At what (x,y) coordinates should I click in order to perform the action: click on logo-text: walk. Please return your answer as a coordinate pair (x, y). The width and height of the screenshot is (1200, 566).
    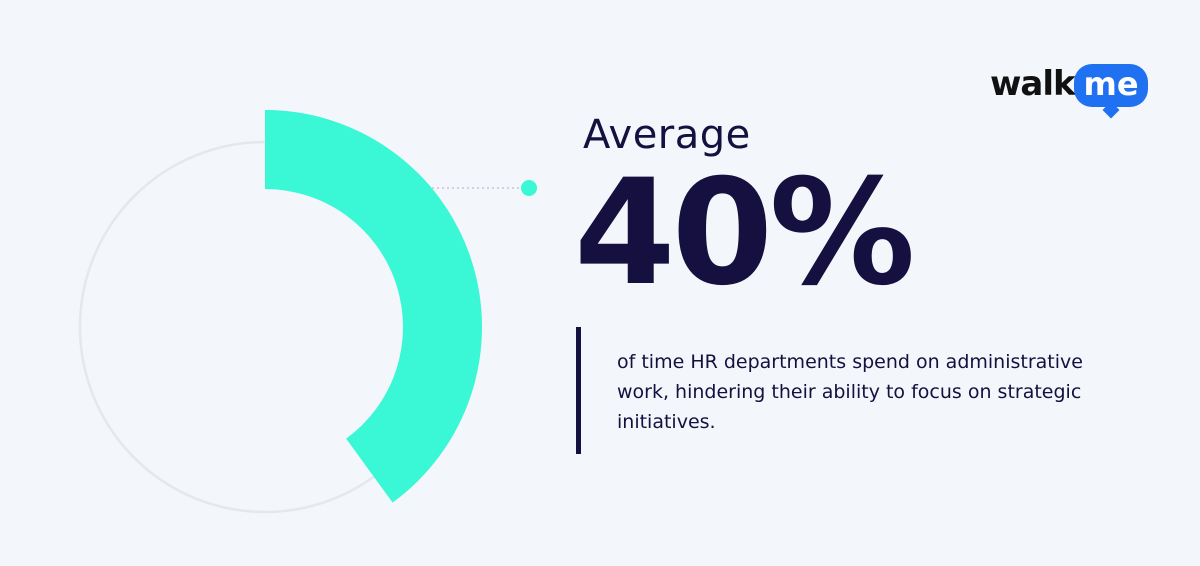
    Looking at the image, I should click on (1033, 84).